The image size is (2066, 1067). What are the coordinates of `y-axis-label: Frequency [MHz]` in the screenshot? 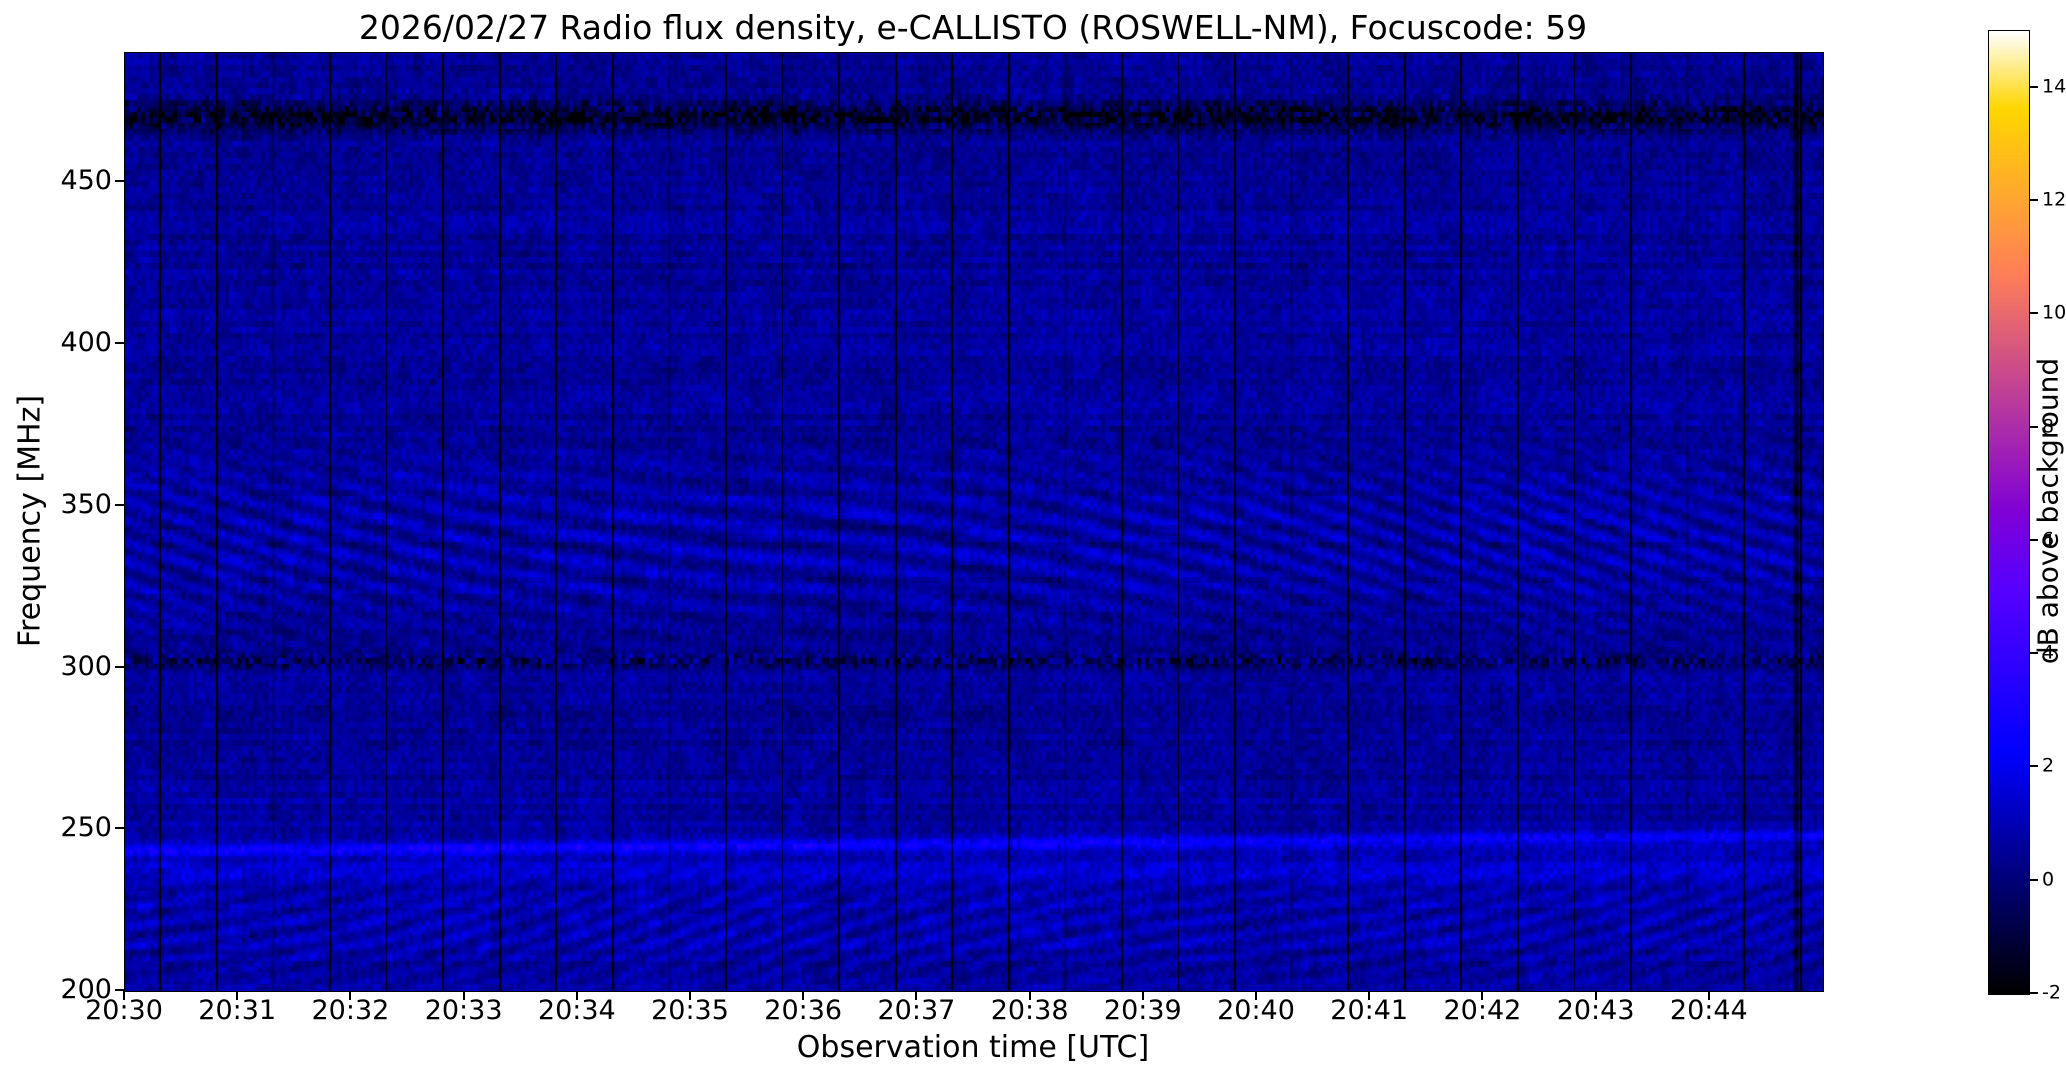 It's located at (30, 521).